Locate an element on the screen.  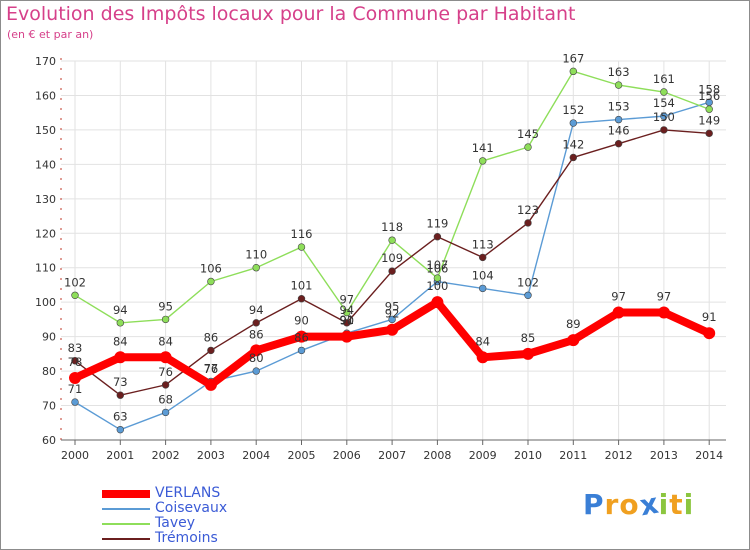
data-label-coisevaux-2007: 95 is located at coordinates (392, 306).